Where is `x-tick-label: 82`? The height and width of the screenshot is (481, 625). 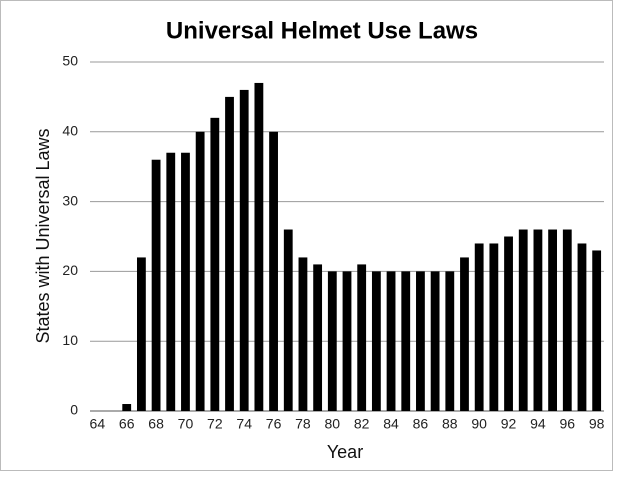 x-tick-label: 82 is located at coordinates (362, 424).